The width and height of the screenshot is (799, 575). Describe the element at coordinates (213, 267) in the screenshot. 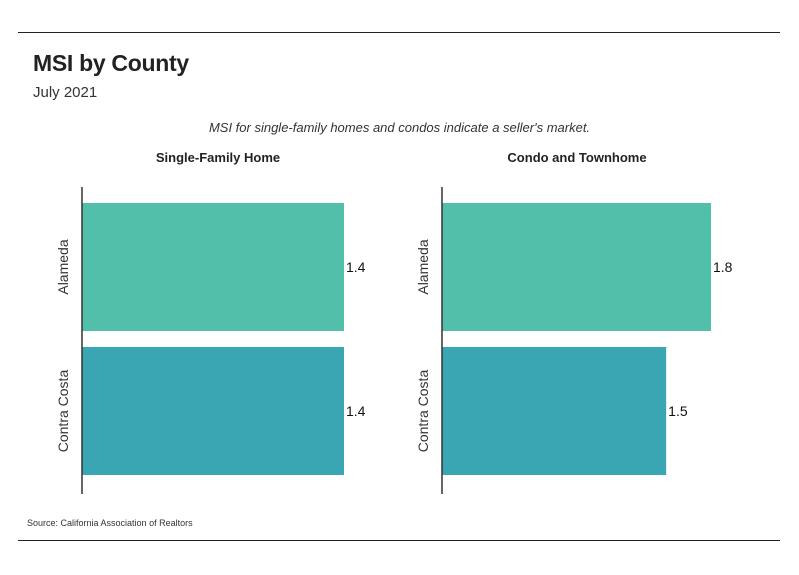

I see `bar-1-alameda` at that location.